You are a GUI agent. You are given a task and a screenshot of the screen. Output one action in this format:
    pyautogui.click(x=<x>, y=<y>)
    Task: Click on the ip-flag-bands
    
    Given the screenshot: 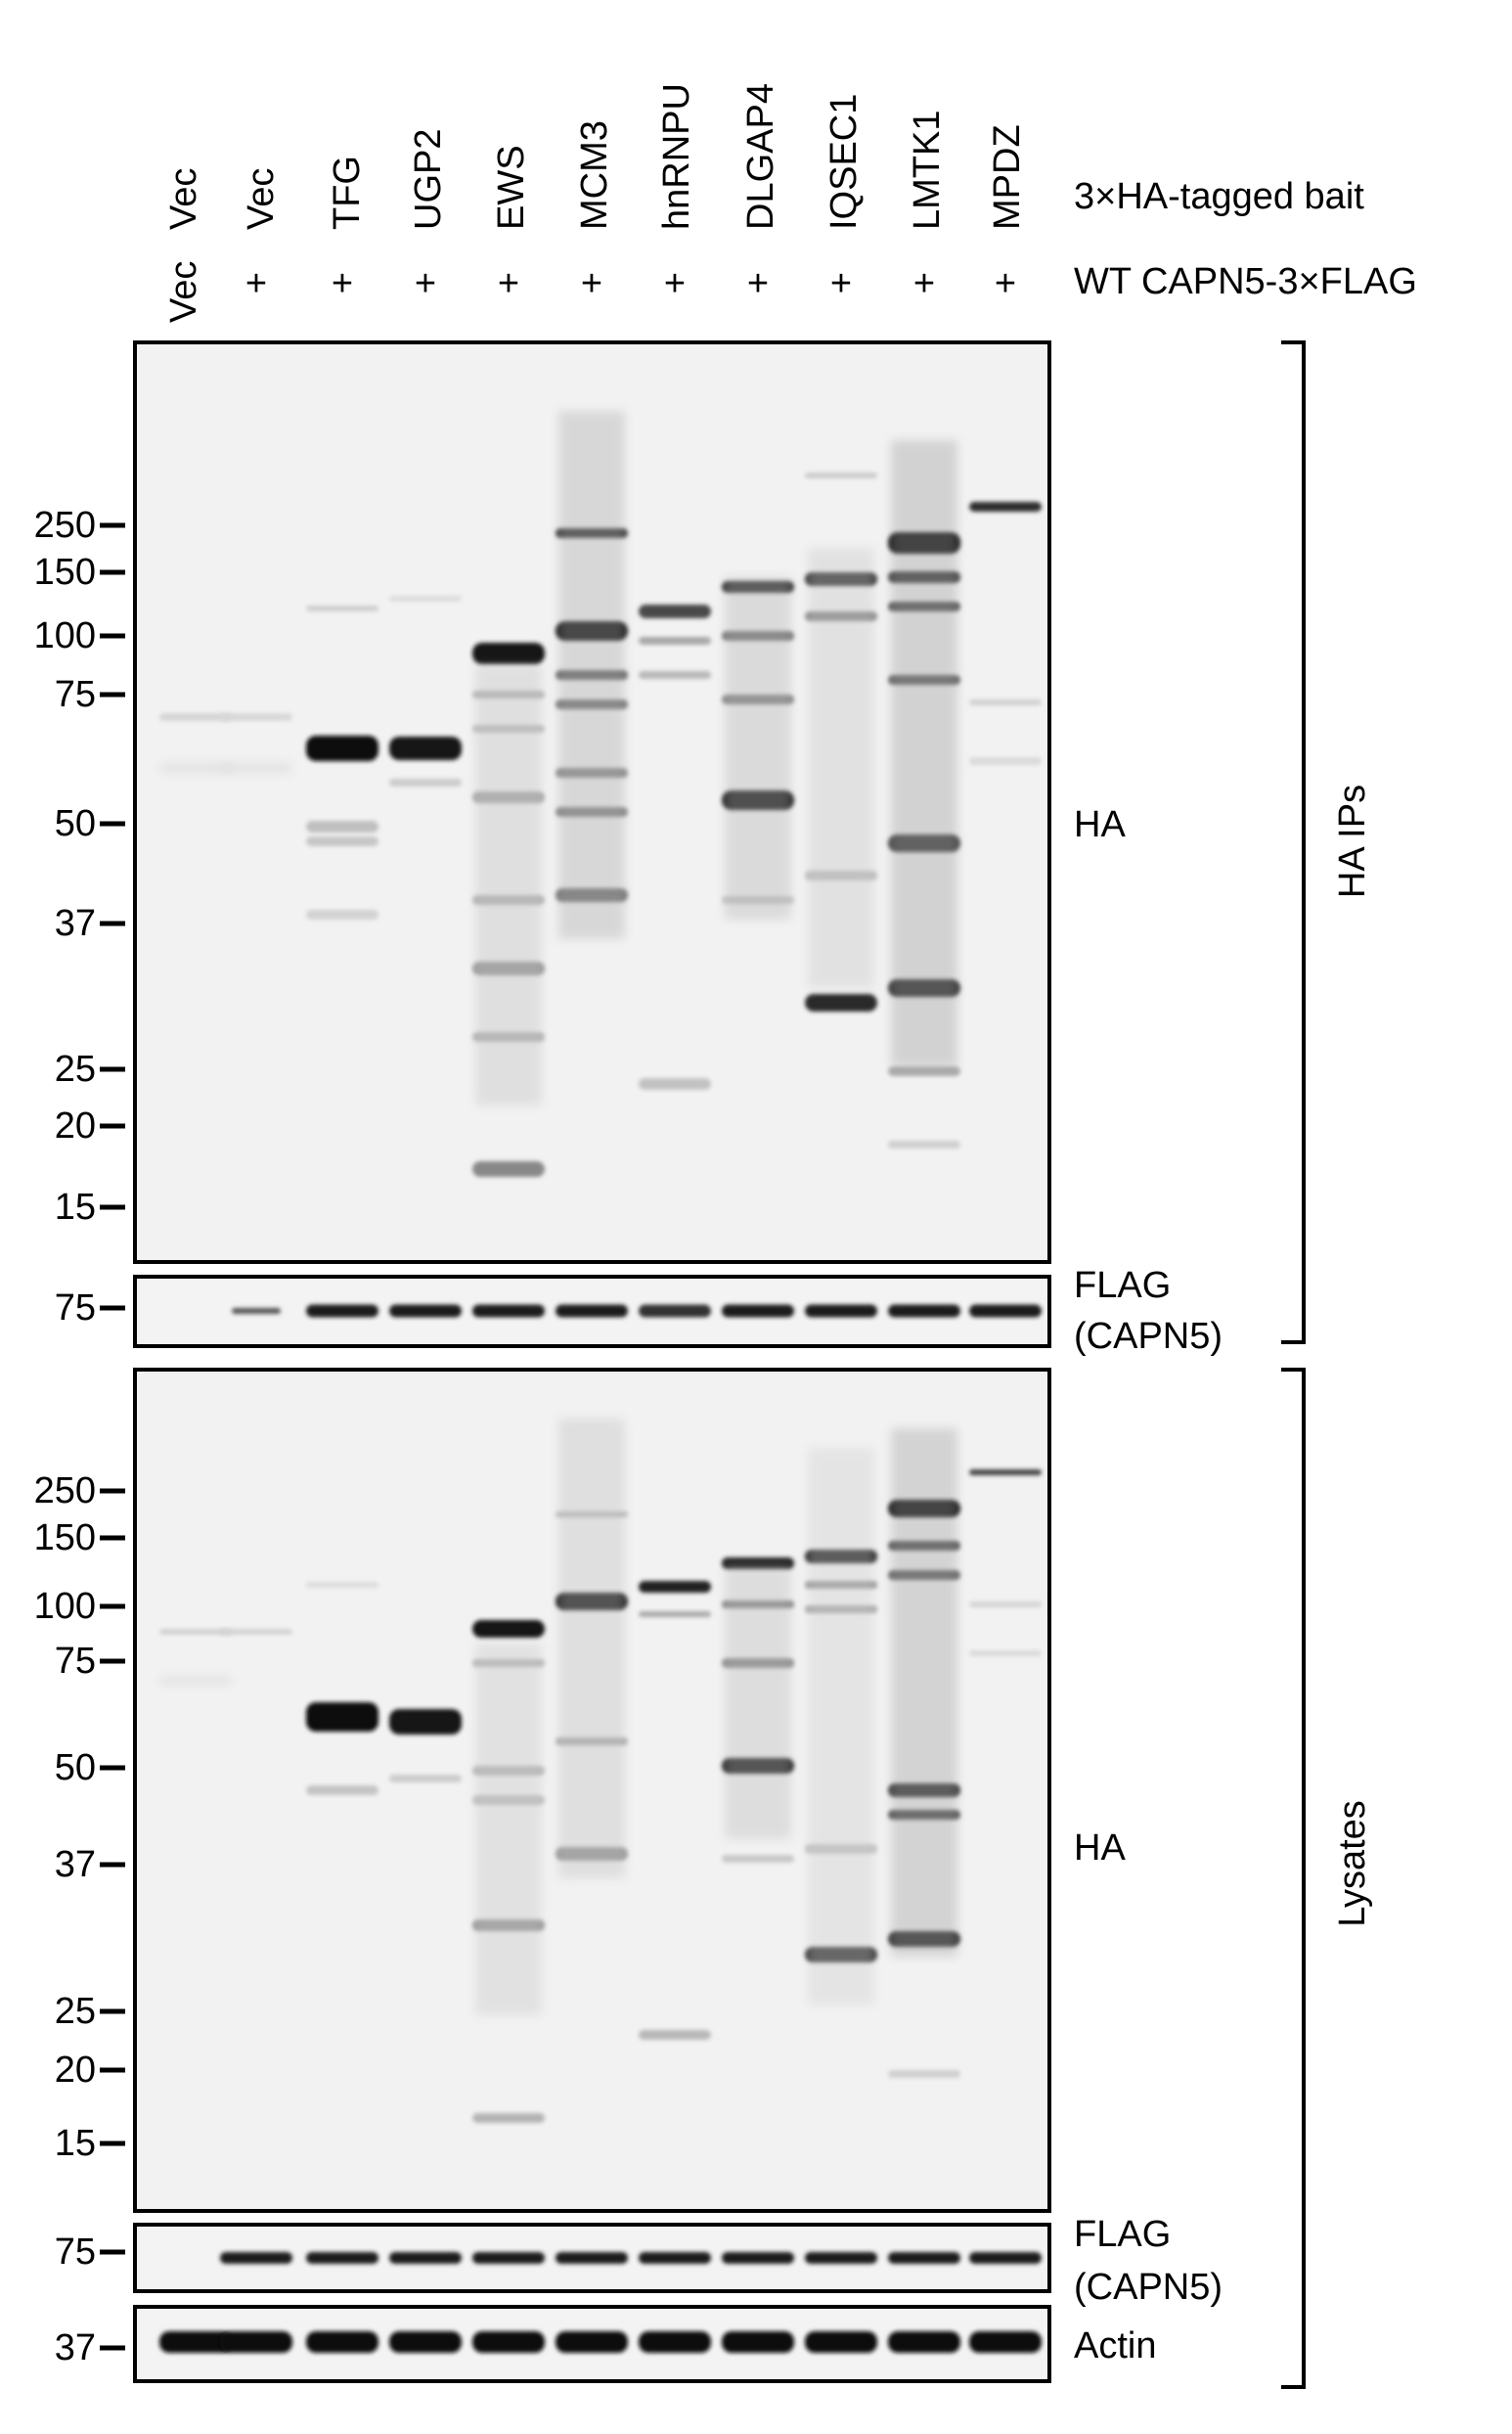 What is the action you would take?
    pyautogui.click(x=637, y=1311)
    